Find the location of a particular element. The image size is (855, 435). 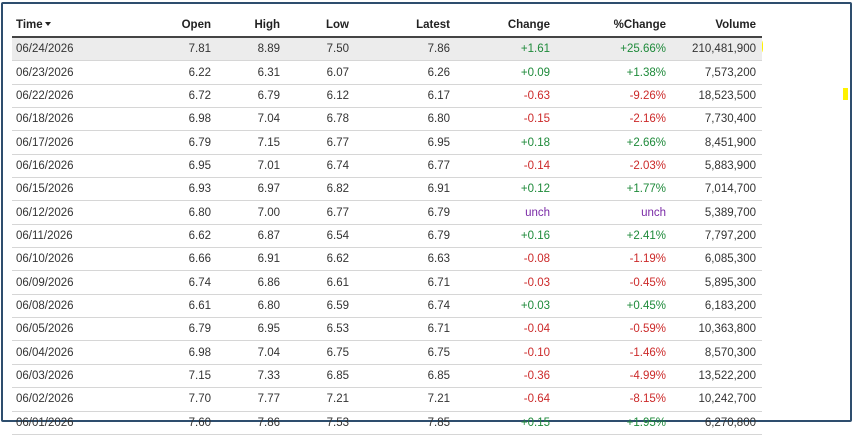

cell-low: 6.75 is located at coordinates (320, 352).